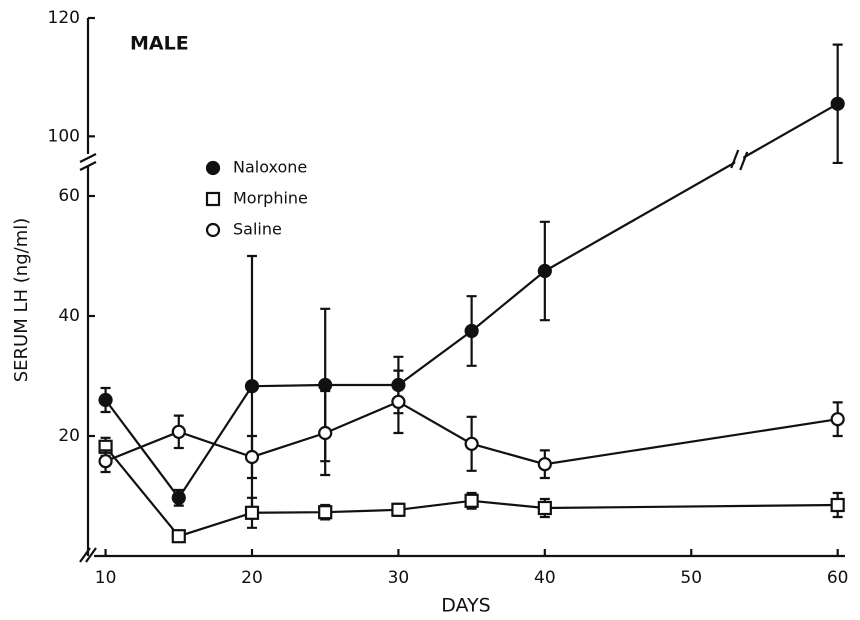 Image resolution: width=860 pixels, height=620 pixels. Describe the element at coordinates (69, 196) in the screenshot. I see `y-tick-label: 60` at that location.